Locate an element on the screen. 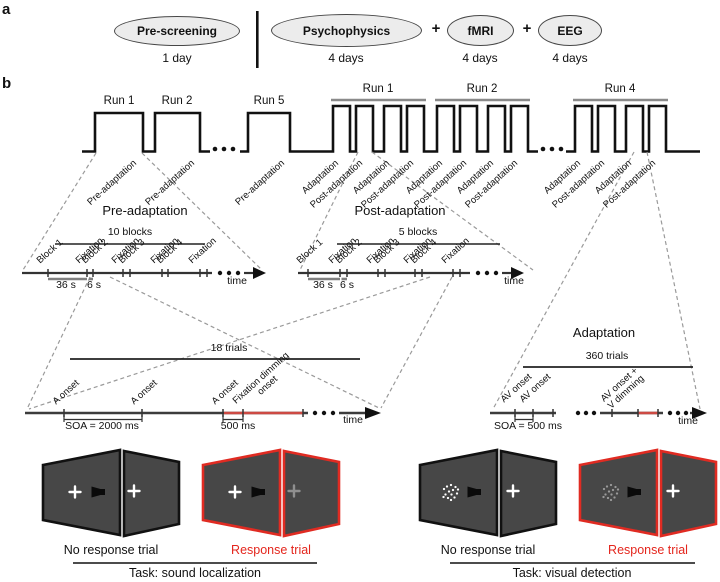 This screenshot has height=582, width=720. stage-pre-screening: Pre-screening is located at coordinates (177, 31).